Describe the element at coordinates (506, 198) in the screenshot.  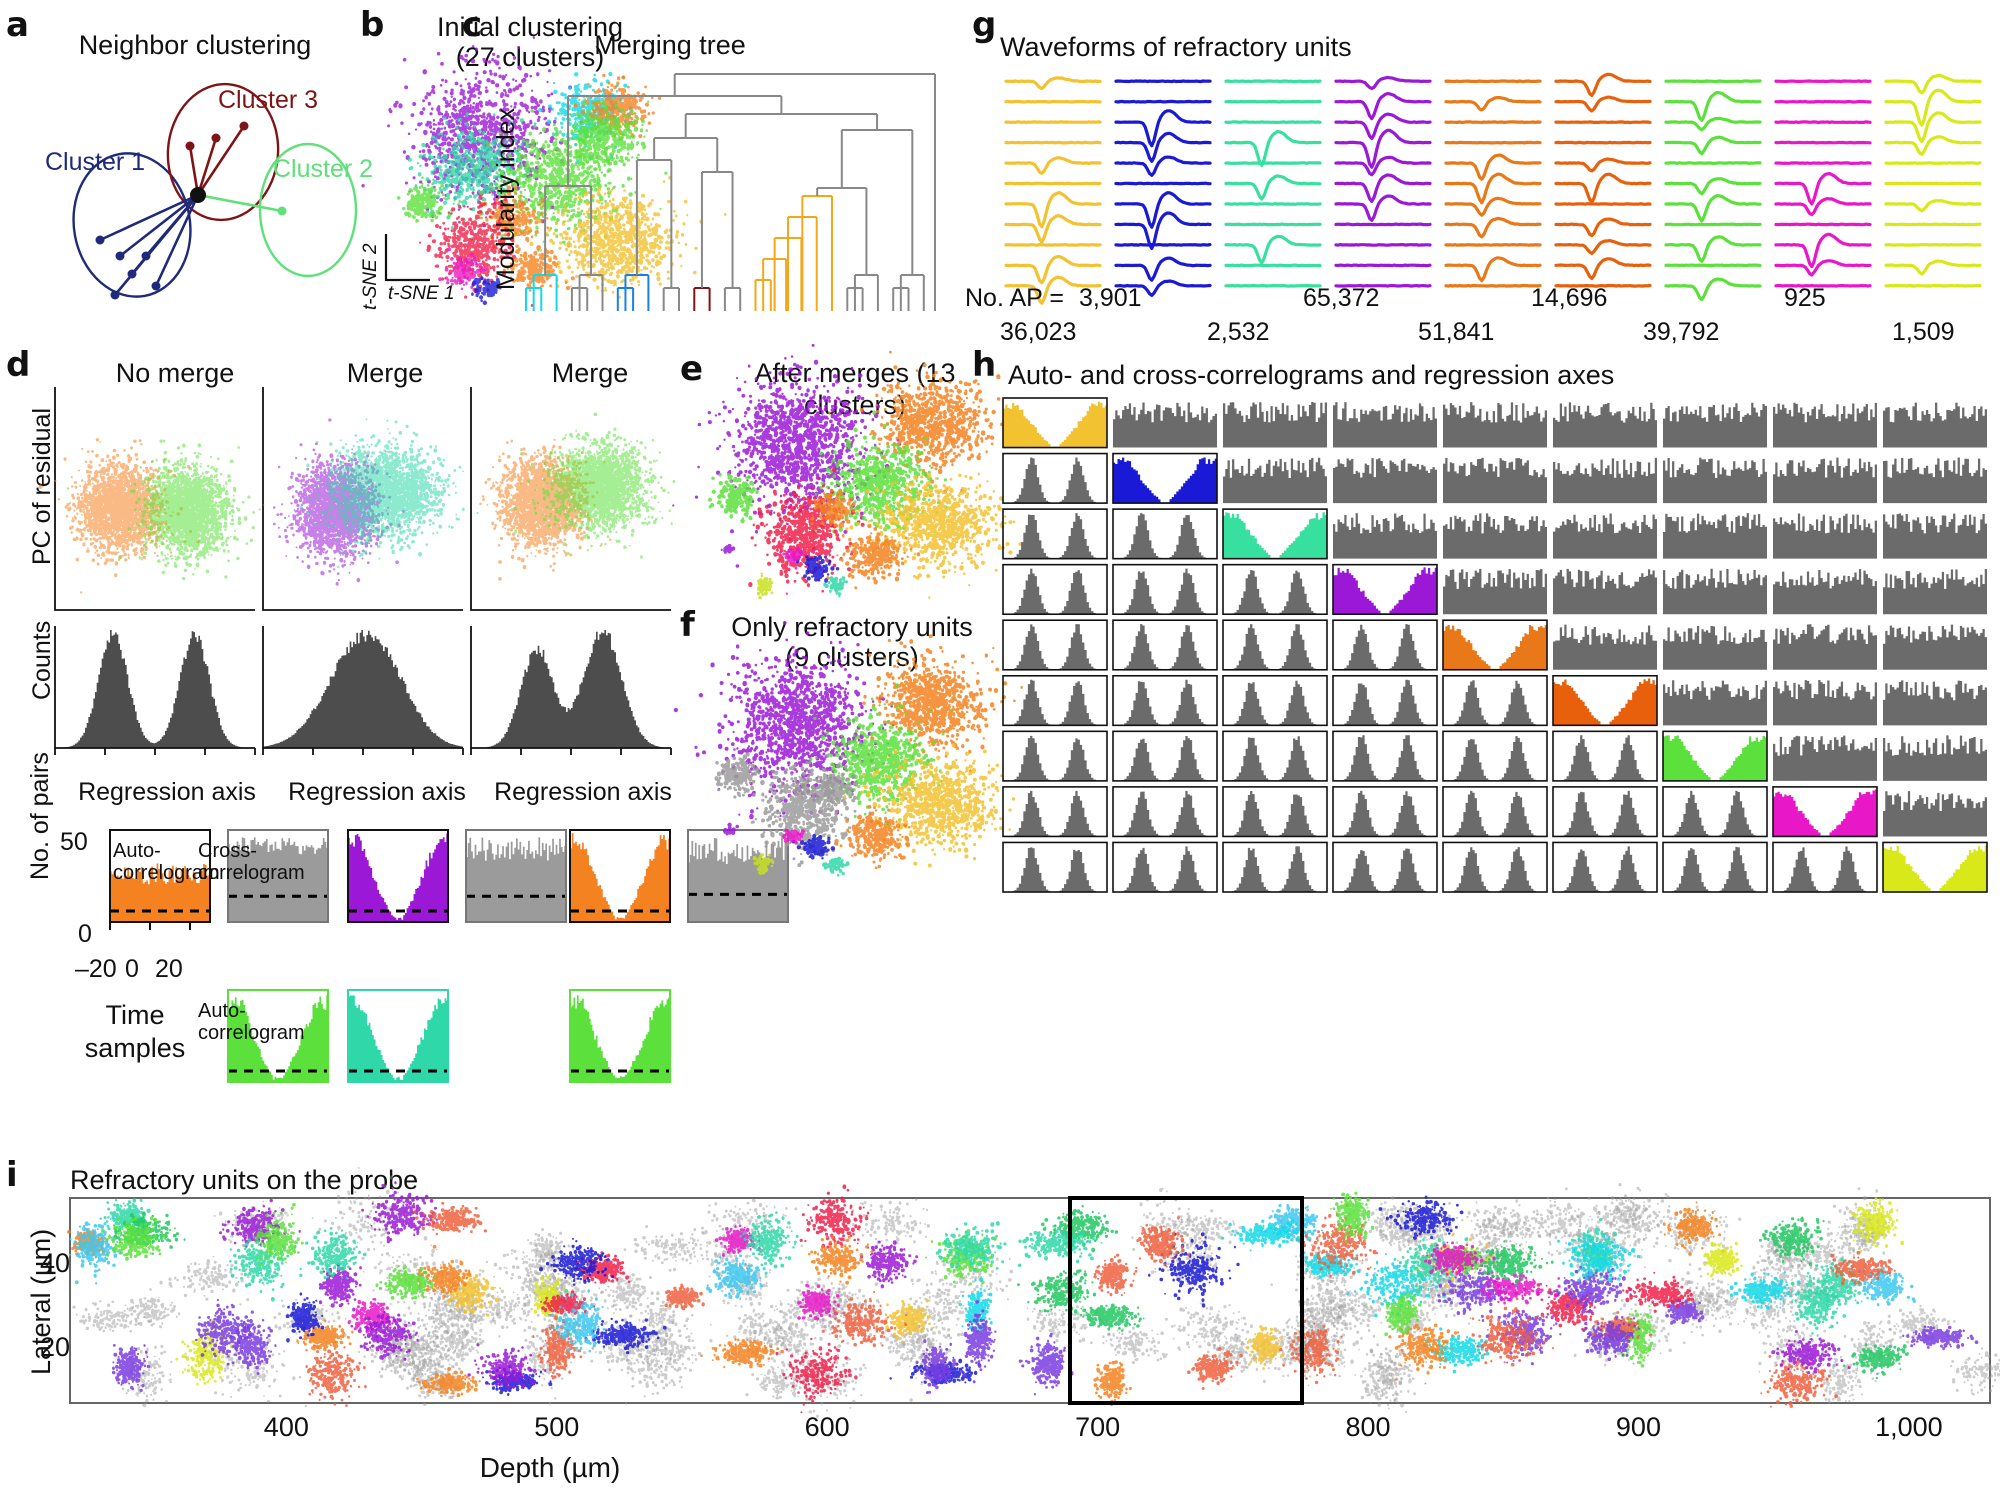
I see `panel-c-ylabel: Modularity index` at that location.